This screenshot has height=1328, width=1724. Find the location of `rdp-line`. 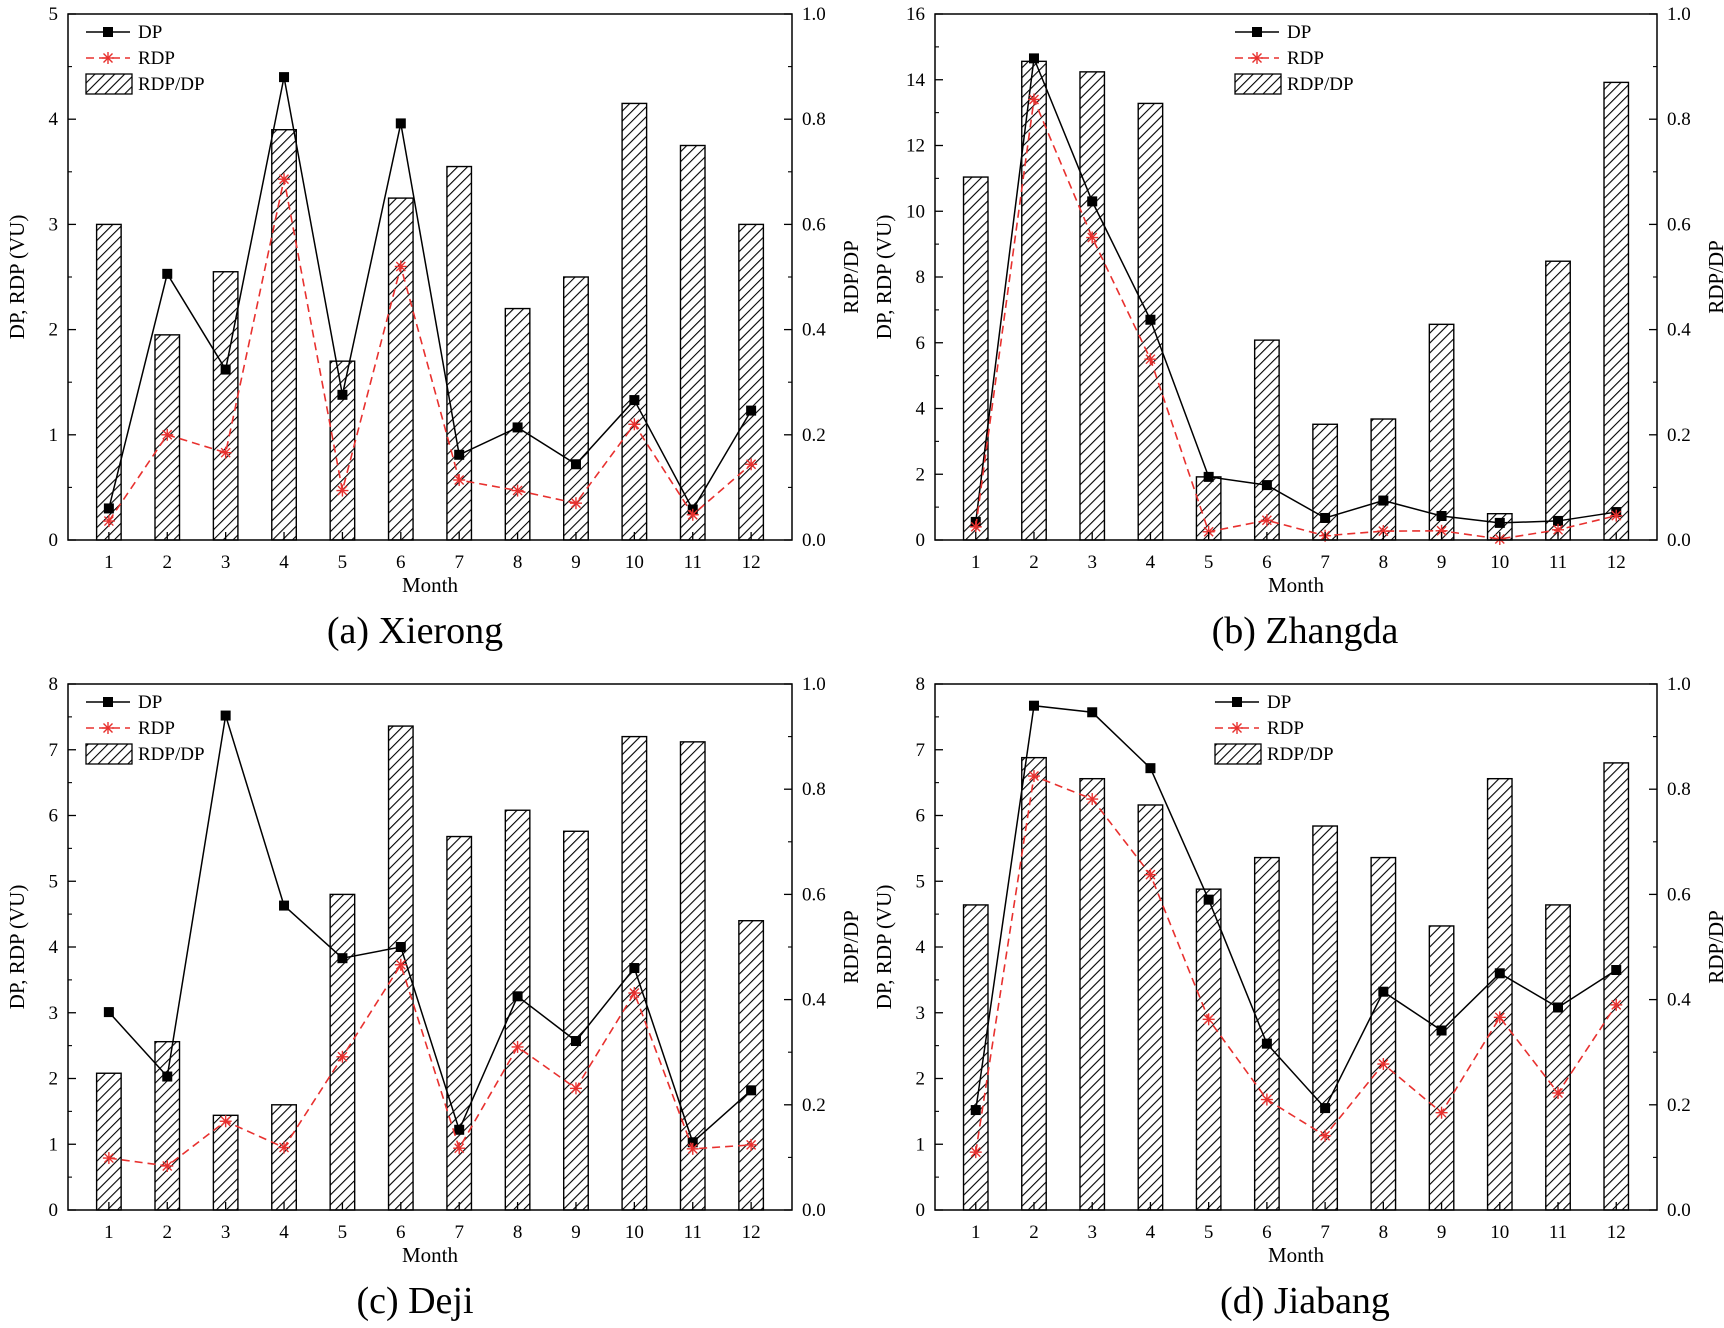

rdp-line is located at coordinates (430, 1064).